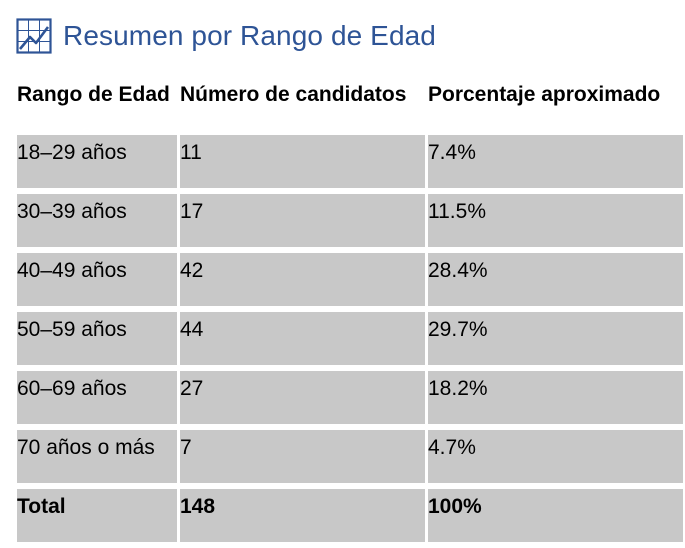  I want to click on cell-age-range: 40–49 años, so click(97, 279).